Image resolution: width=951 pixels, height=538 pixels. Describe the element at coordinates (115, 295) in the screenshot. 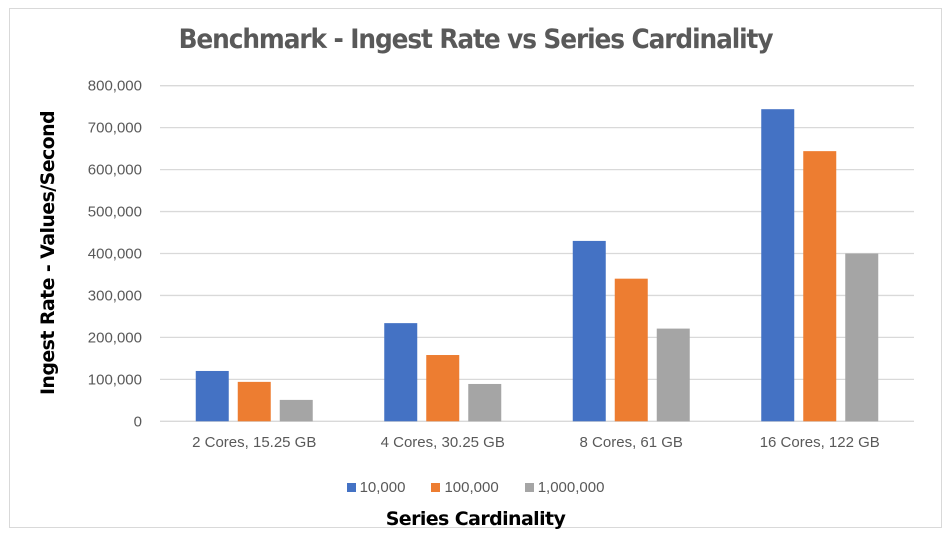

I see `y-tick-label: 300,000` at that location.